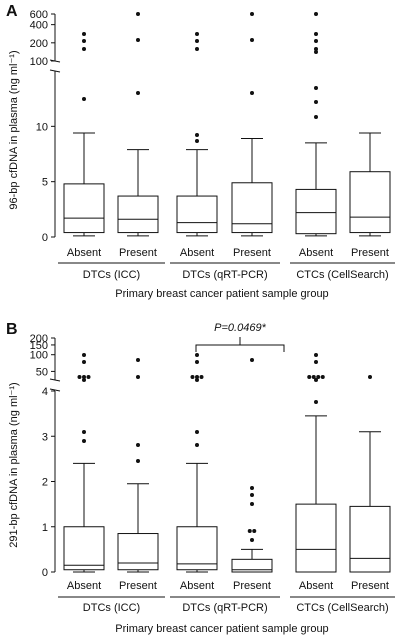 This screenshot has width=400, height=639. What do you see at coordinates (55, 66) in the screenshot?
I see `panel-a-axis-break` at bounding box center [55, 66].